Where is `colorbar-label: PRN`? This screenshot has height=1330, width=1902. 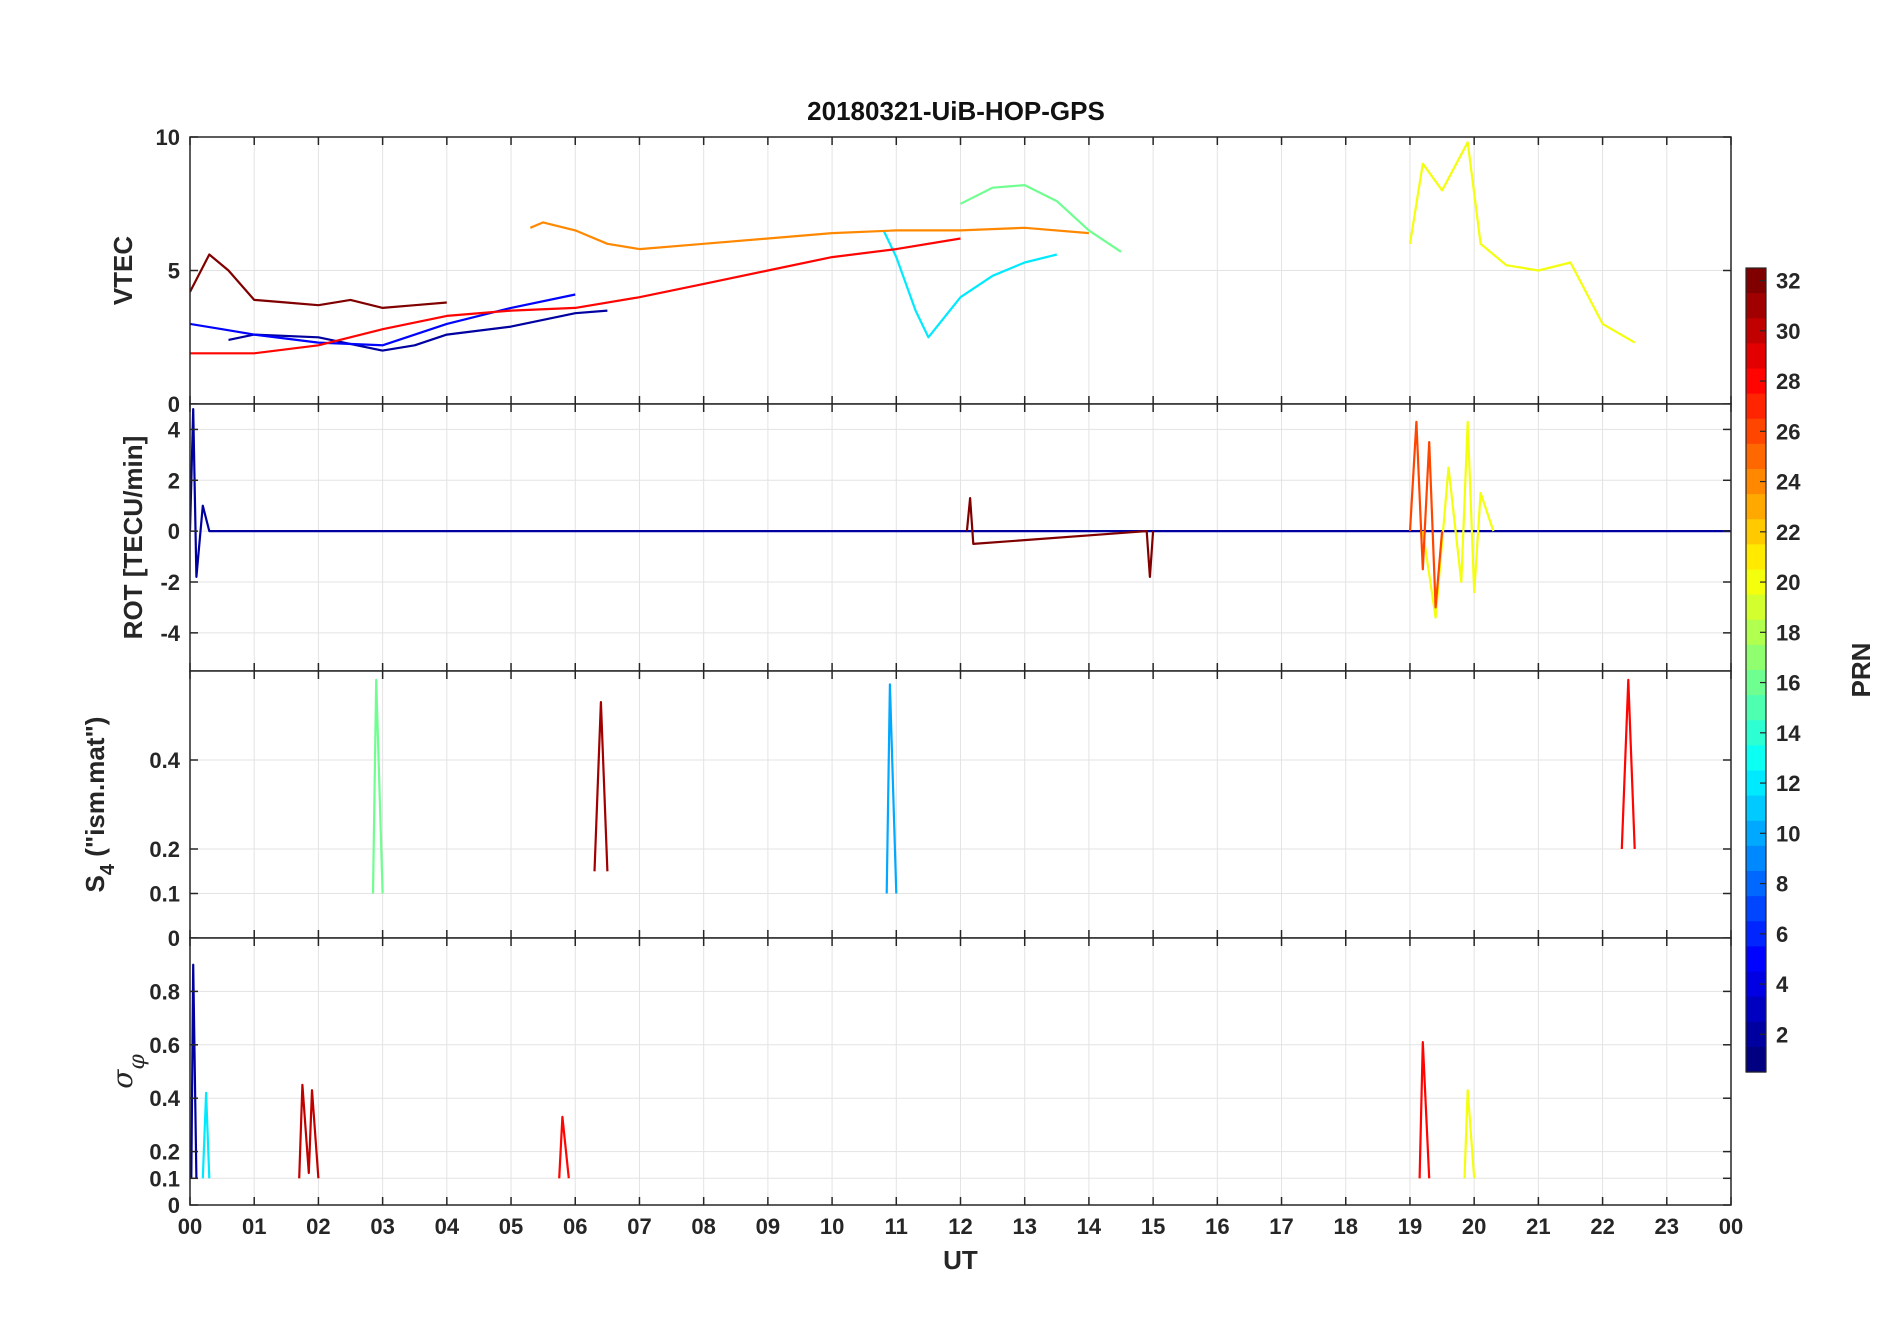
colorbar-label: PRN is located at coordinates (1861, 670).